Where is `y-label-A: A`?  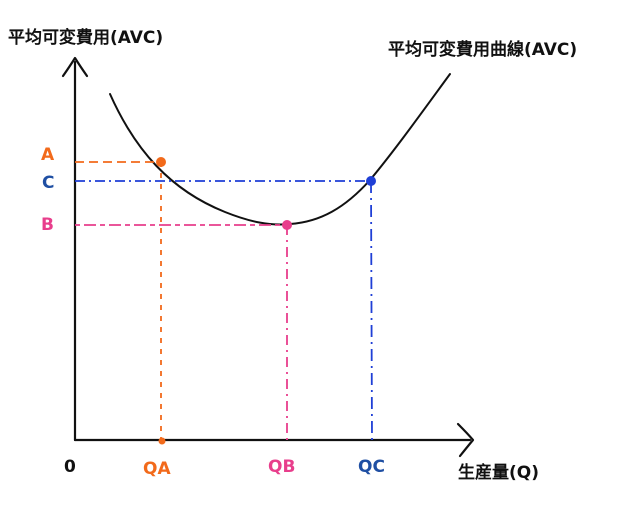 y-label-A: A is located at coordinates (48, 155).